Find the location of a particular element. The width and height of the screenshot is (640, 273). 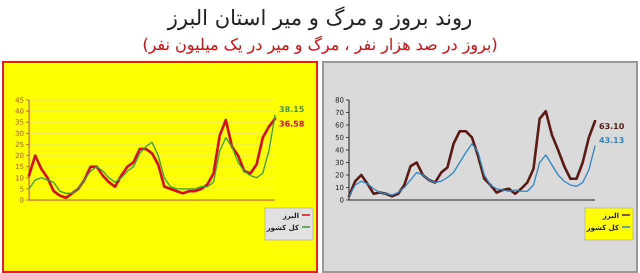

data-label: 38.15 is located at coordinates (292, 109).